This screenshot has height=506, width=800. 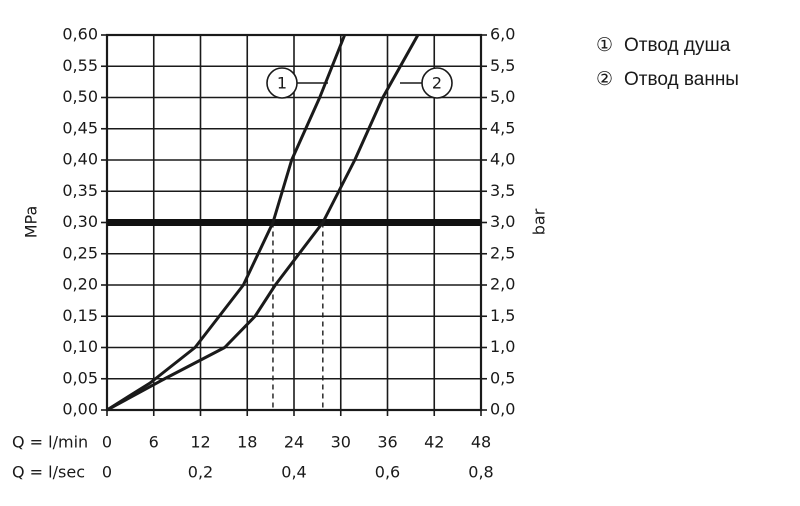 What do you see at coordinates (107, 442) in the screenshot?
I see `x-tick-label: 0` at bounding box center [107, 442].